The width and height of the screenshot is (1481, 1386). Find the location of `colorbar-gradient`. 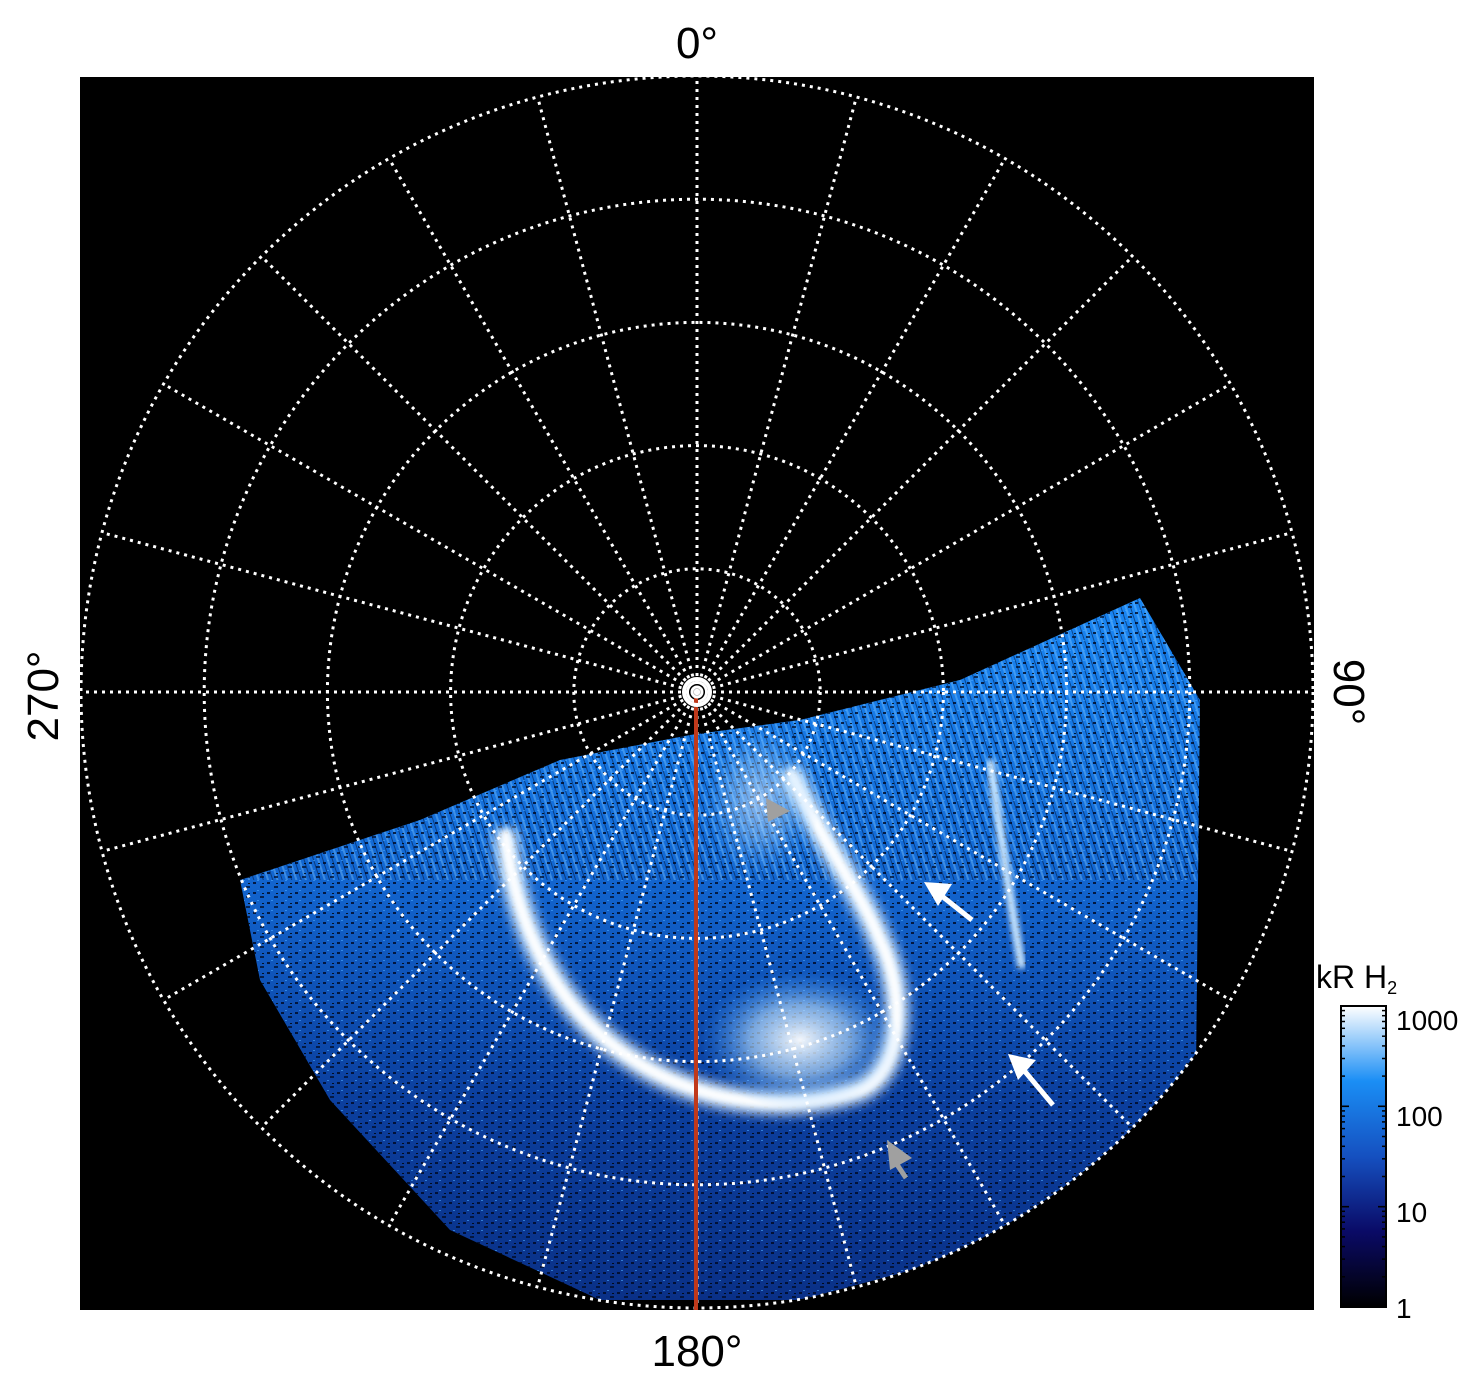

colorbar-gradient is located at coordinates (1363, 1156).